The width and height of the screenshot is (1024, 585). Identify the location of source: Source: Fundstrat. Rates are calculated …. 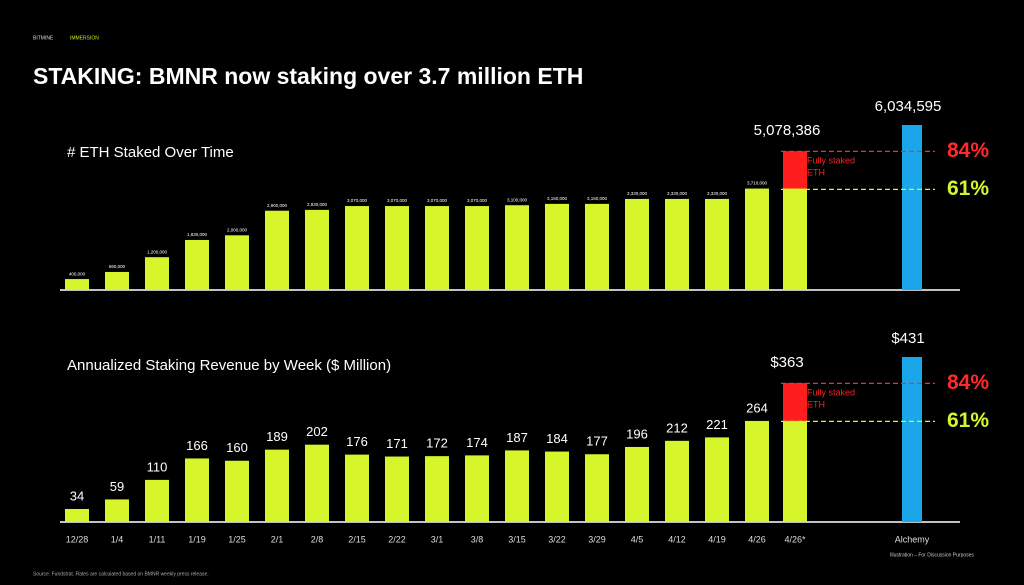
(121, 574).